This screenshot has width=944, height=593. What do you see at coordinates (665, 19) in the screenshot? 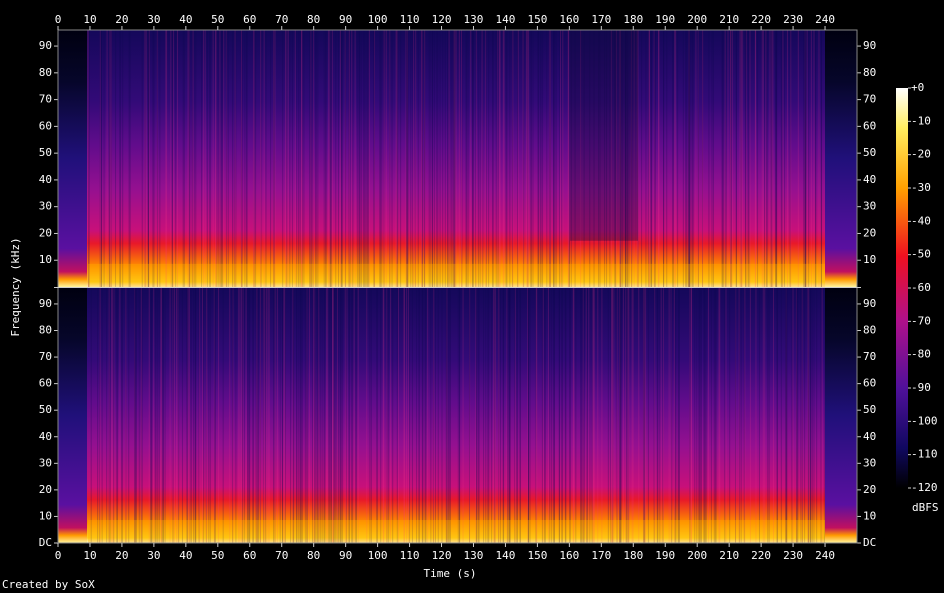
I see `x-tick-label-top: 190` at bounding box center [665, 19].